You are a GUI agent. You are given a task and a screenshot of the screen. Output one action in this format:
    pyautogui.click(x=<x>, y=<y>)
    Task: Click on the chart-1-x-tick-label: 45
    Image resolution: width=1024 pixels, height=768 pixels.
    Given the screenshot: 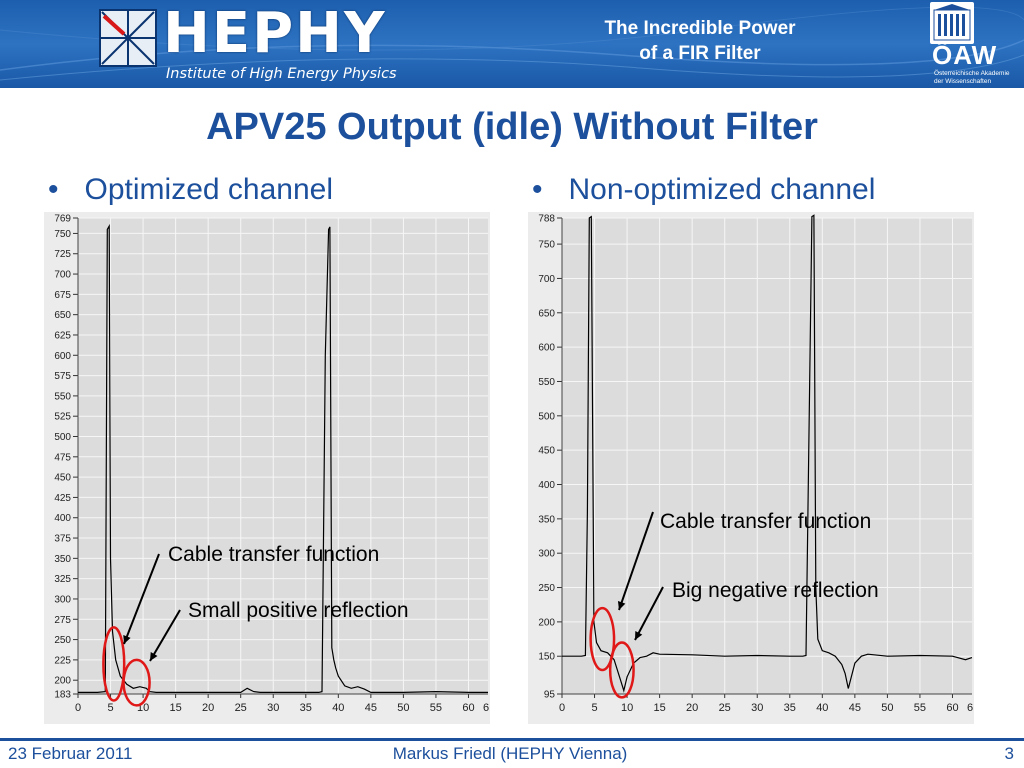 What is the action you would take?
    pyautogui.click(x=855, y=708)
    